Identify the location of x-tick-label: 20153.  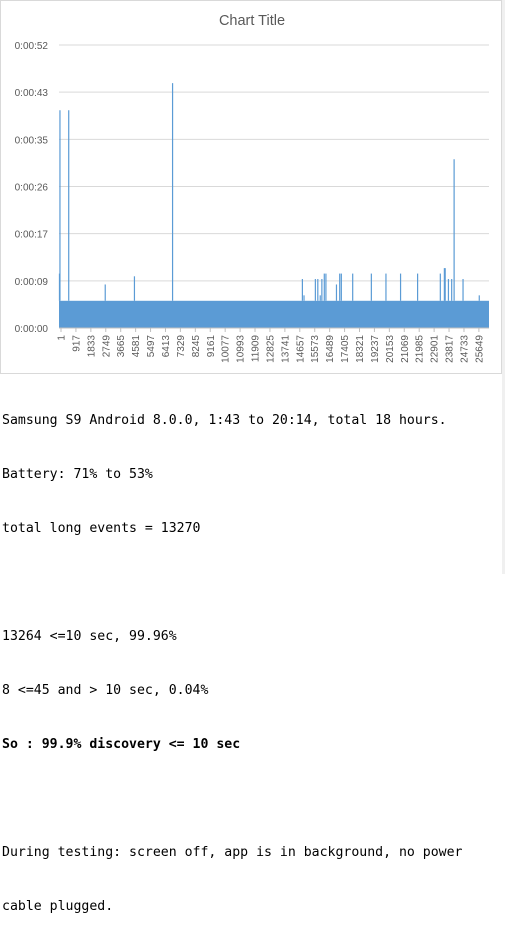
(390, 349).